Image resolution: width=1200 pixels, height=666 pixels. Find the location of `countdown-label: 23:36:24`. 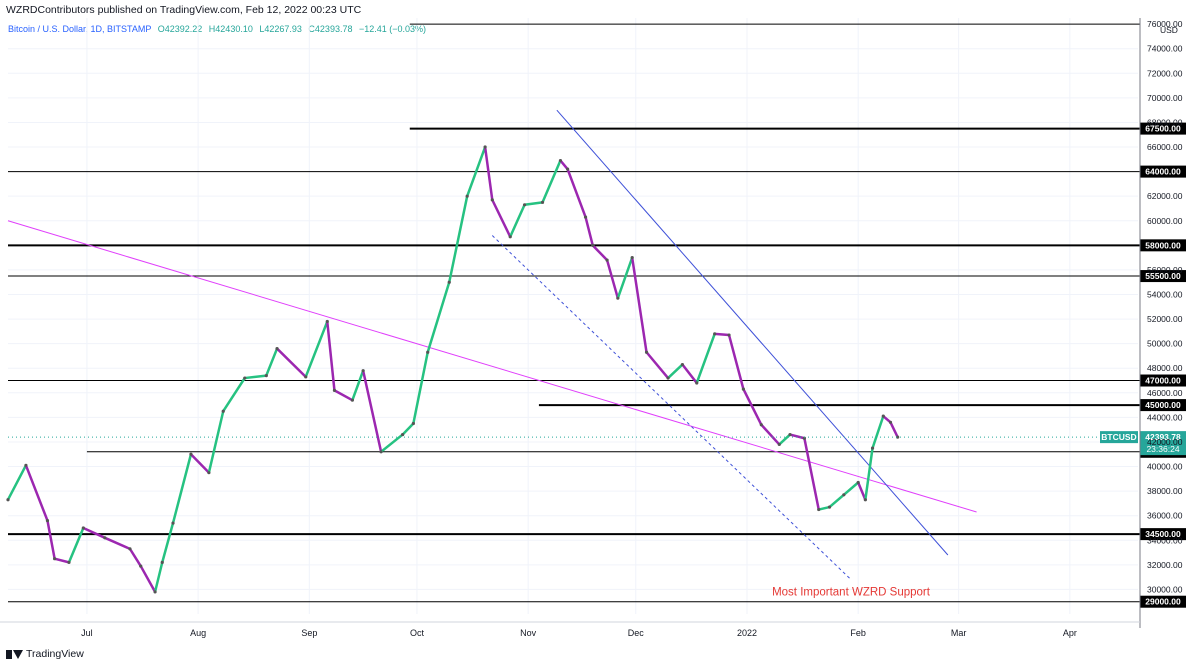

countdown-label: 23:36:24 is located at coordinates (1162, 449).